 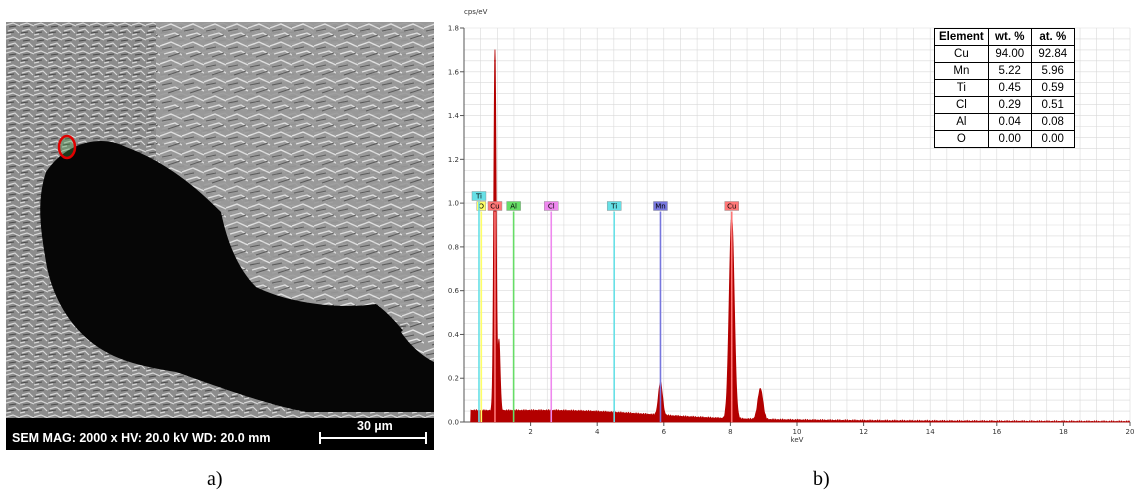 I want to click on table-cell: 0.04, so click(x=1009, y=122).